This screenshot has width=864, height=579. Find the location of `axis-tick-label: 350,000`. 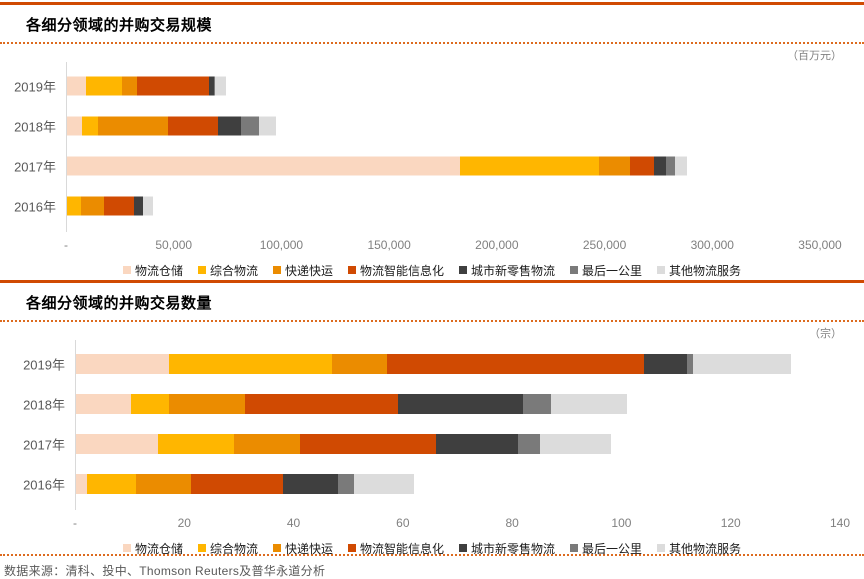

axis-tick-label: 350,000 is located at coordinates (820, 245).